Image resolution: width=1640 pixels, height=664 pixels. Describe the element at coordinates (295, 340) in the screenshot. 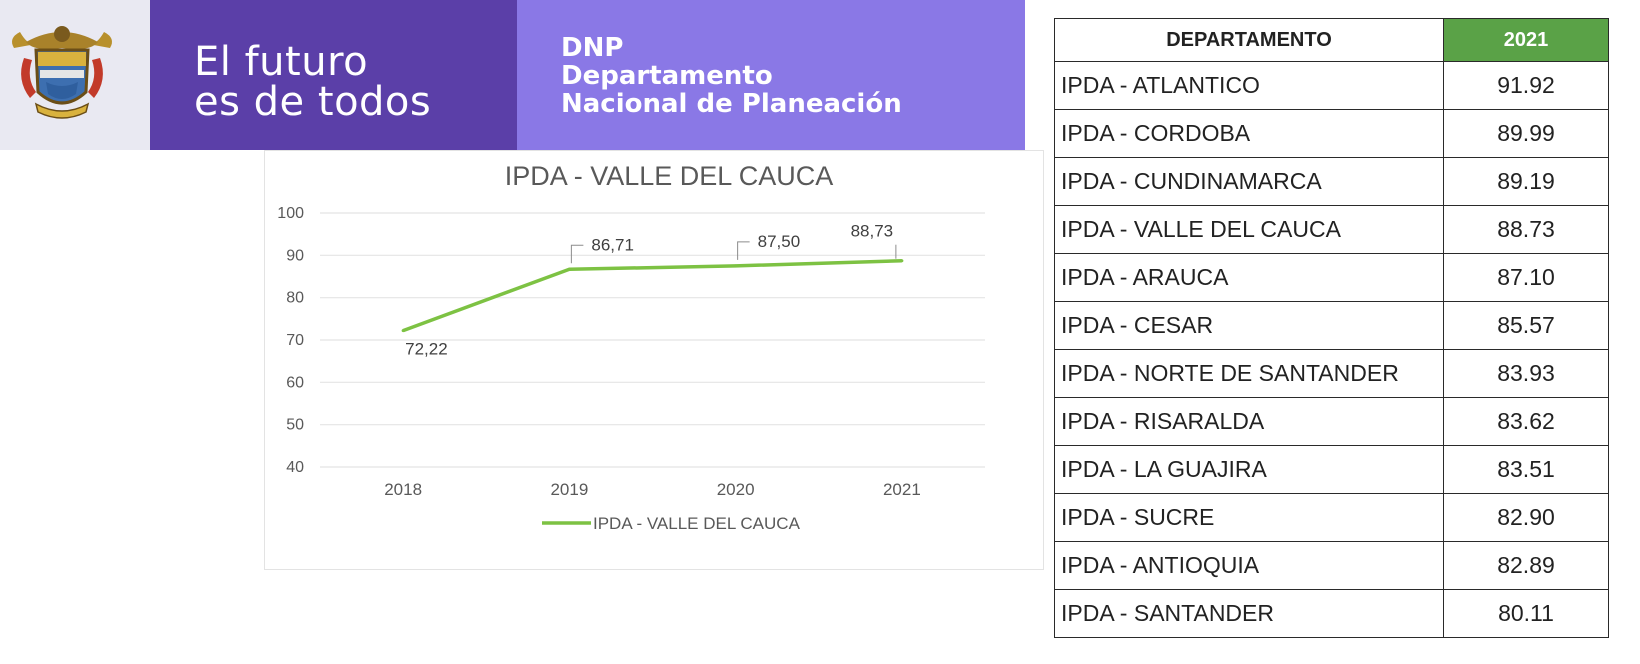

I see `y-tick-label: 70` at that location.